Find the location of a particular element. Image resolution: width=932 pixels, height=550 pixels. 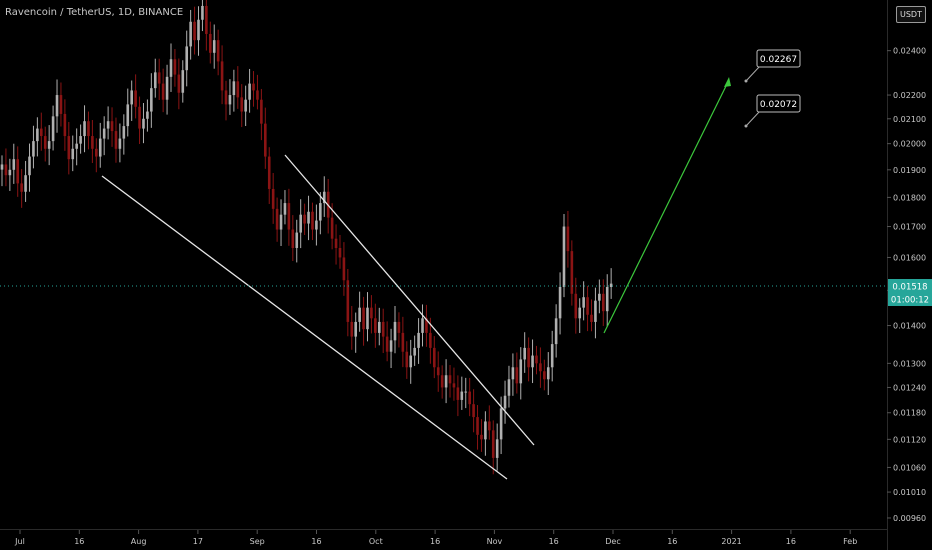

x-tick-label: 2021 is located at coordinates (731, 541).